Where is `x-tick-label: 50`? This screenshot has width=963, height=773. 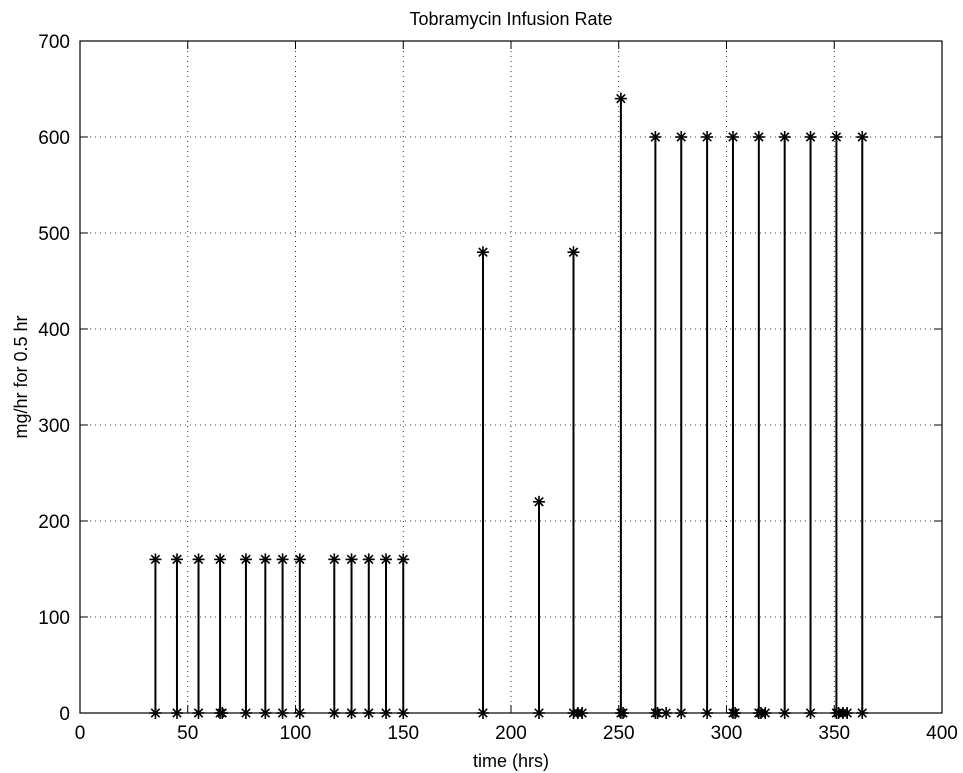
x-tick-label: 50 is located at coordinates (187, 733).